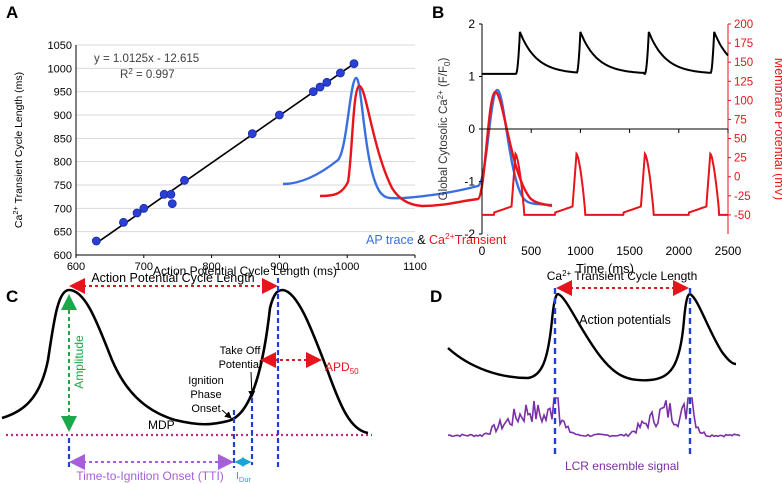 The width and height of the screenshot is (782, 484). What do you see at coordinates (622, 466) in the screenshot?
I see `d-lcr-label: LCR ensemble signal` at bounding box center [622, 466].